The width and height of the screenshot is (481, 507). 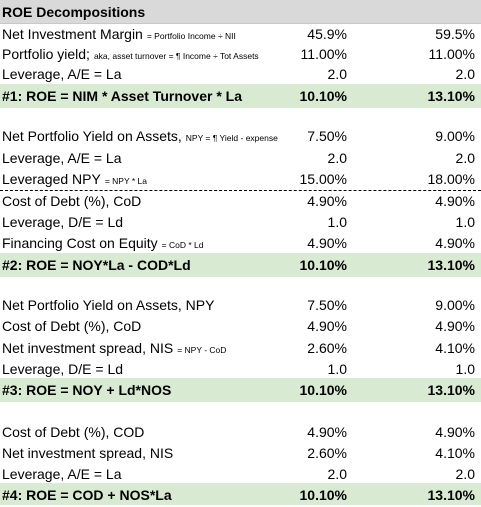 What do you see at coordinates (96, 265) in the screenshot?
I see `row-label: #2: ROE = NOY*La - COD*Ld` at bounding box center [96, 265].